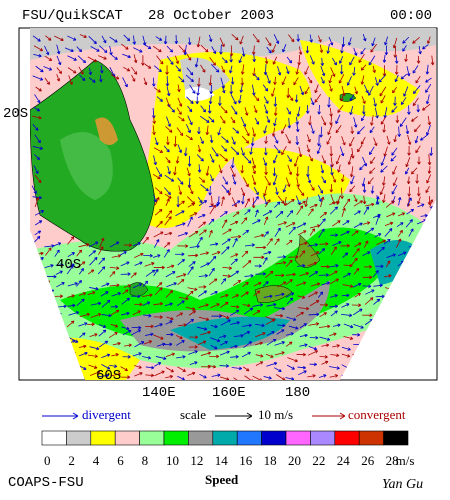 This screenshot has width=450, height=500. What do you see at coordinates (297, 393) in the screenshot?
I see `lon-label: 180` at bounding box center [297, 393].